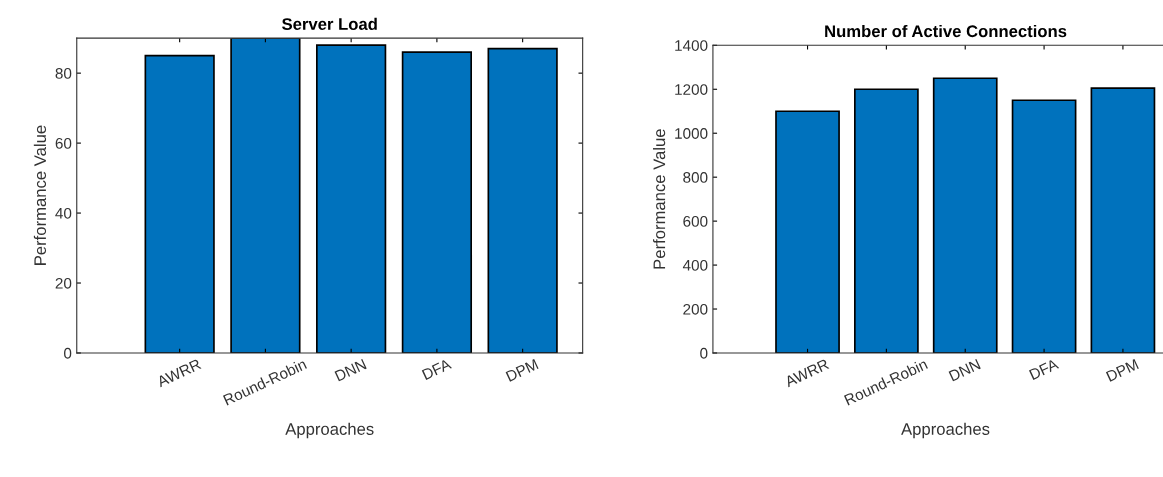 The height and width of the screenshot is (477, 1163). I want to click on y-tick-label: 200, so click(695, 309).